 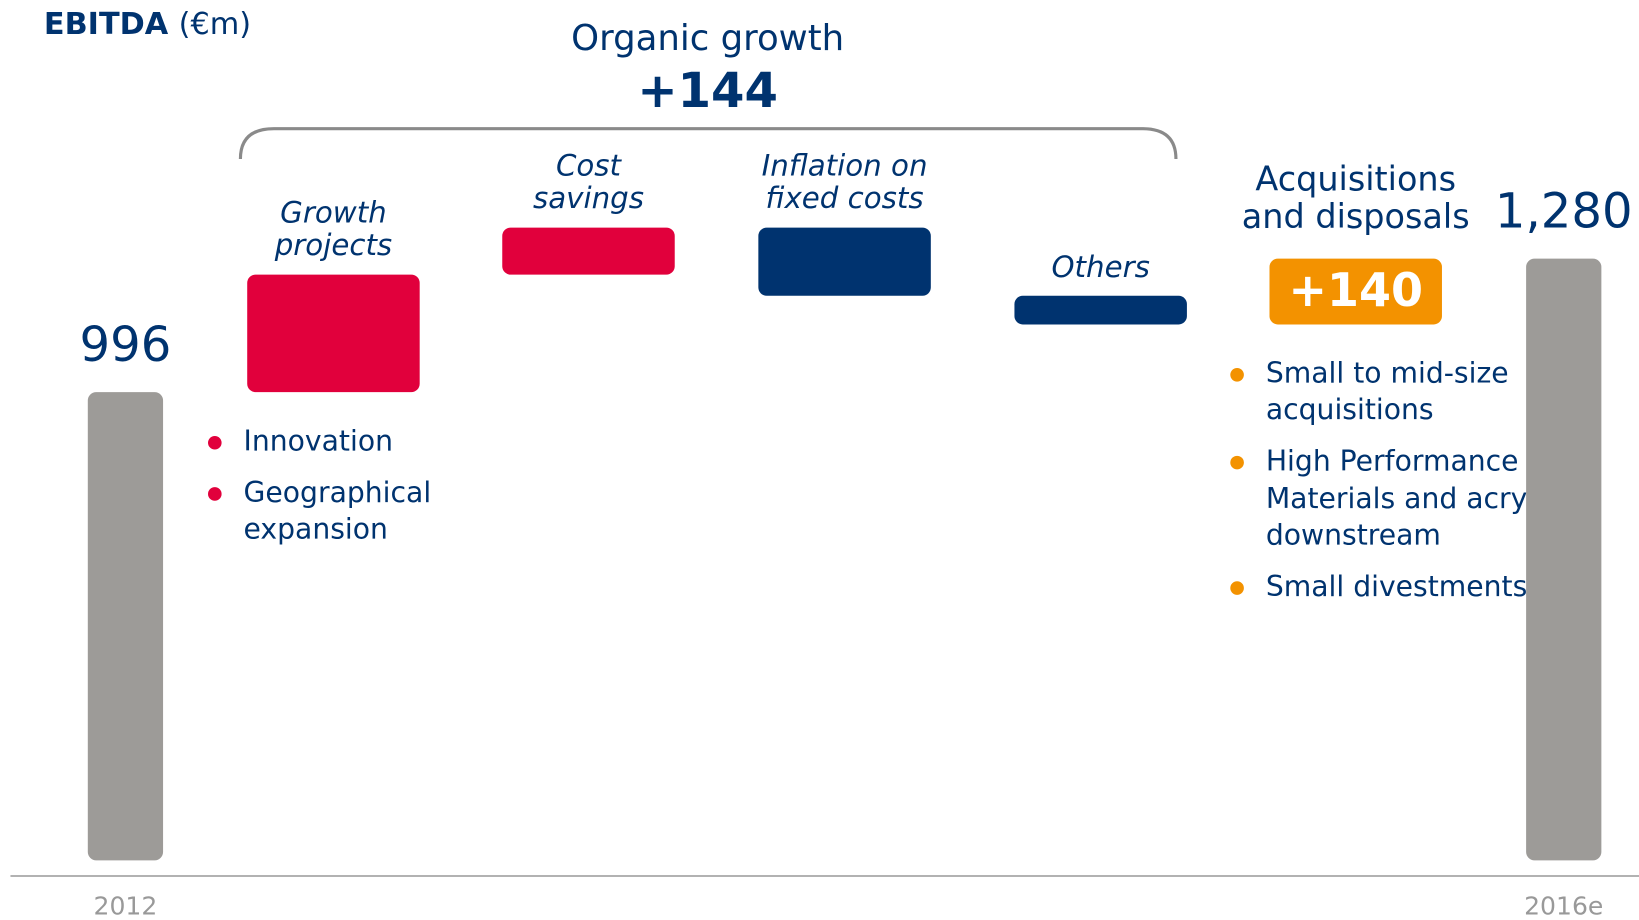 I want to click on bullet-item: Geographical expansion, so click(x=374, y=511).